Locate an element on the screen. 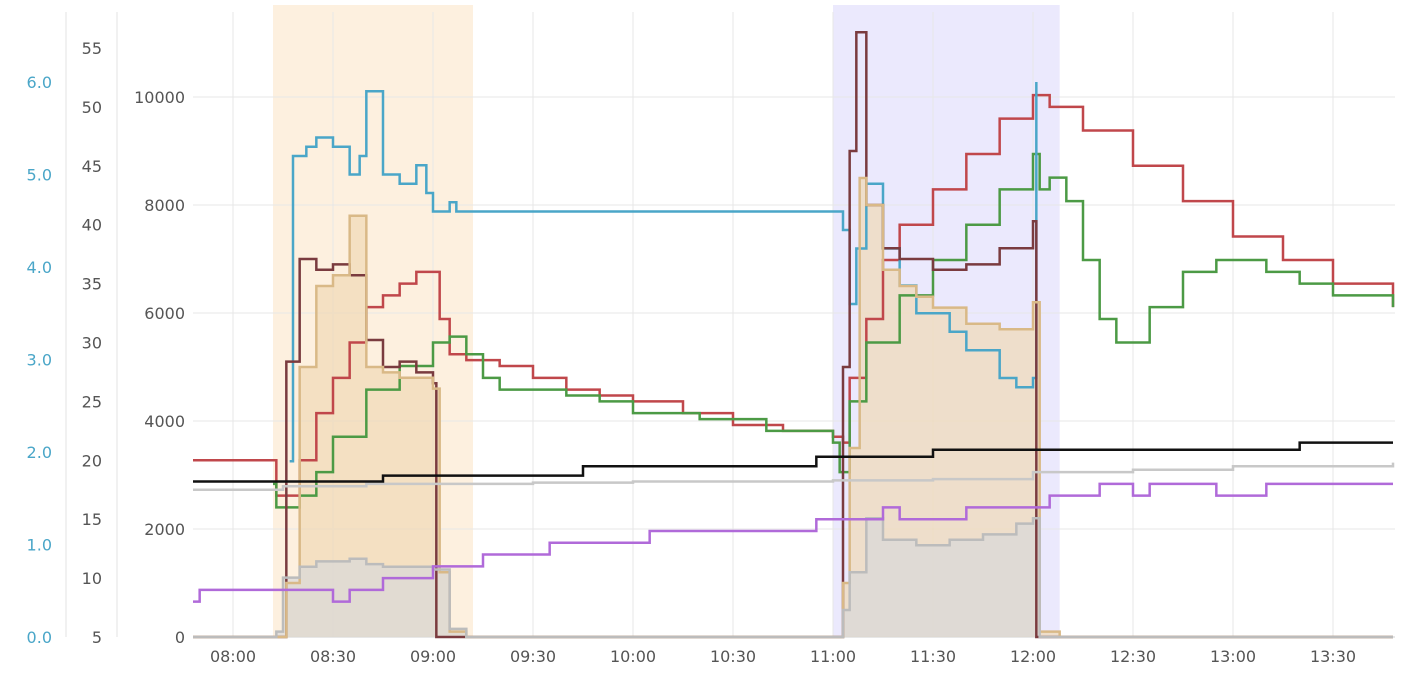 This screenshot has height=677, width=1408. left-inner-tick-label: 4000 is located at coordinates (164, 421).